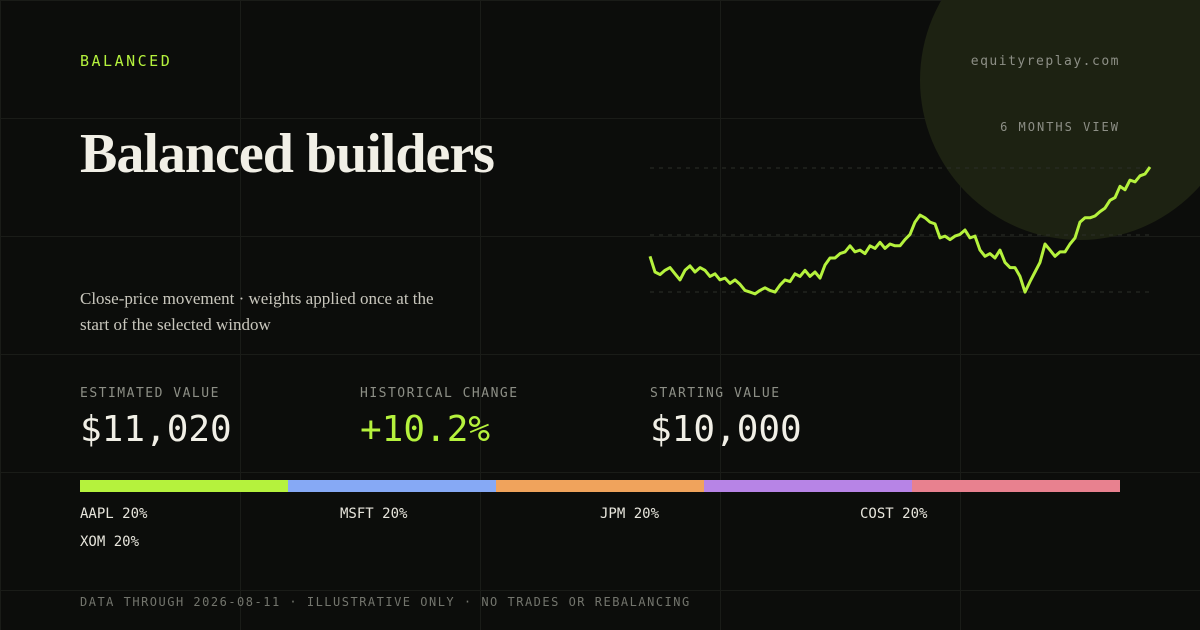  What do you see at coordinates (1045, 61) in the screenshot?
I see `site: equityreplay.com` at bounding box center [1045, 61].